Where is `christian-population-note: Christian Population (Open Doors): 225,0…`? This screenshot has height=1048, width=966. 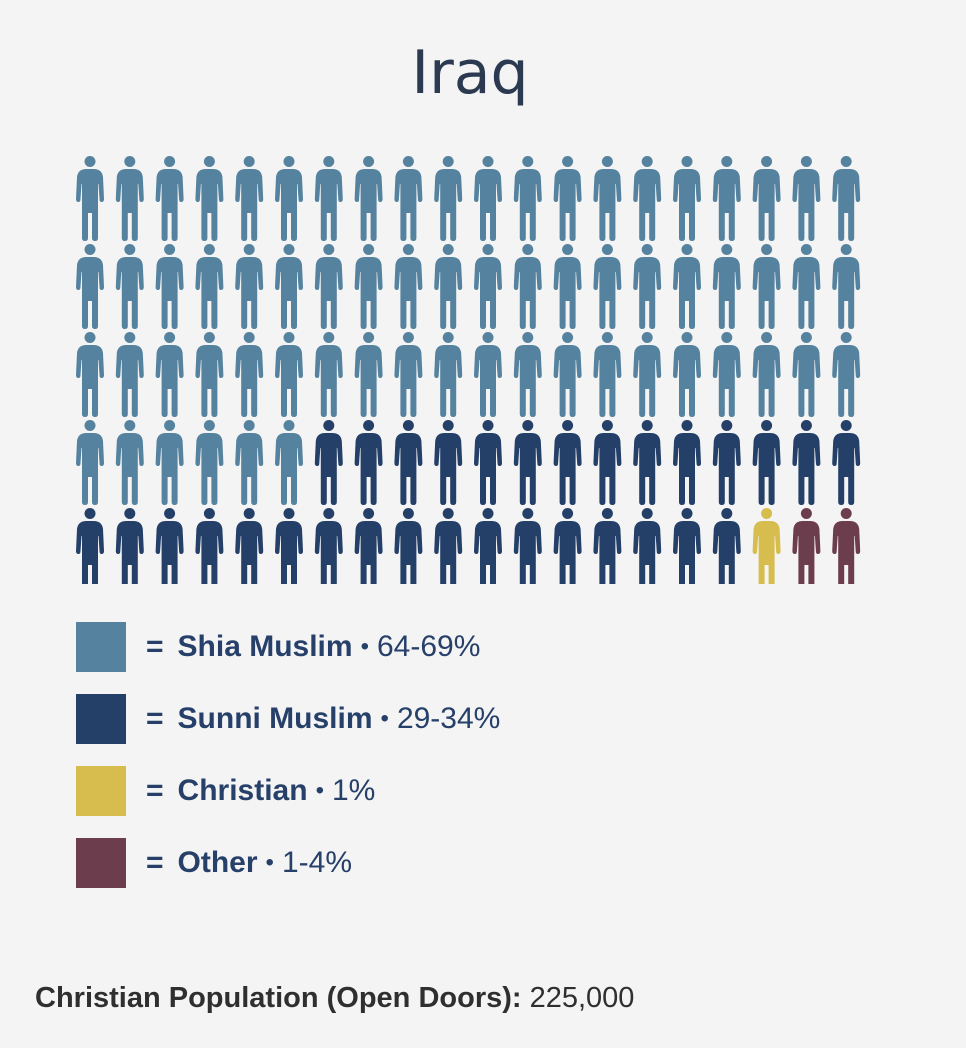
christian-population-note: Christian Population (Open Doors): 225,0… is located at coordinates (334, 998).